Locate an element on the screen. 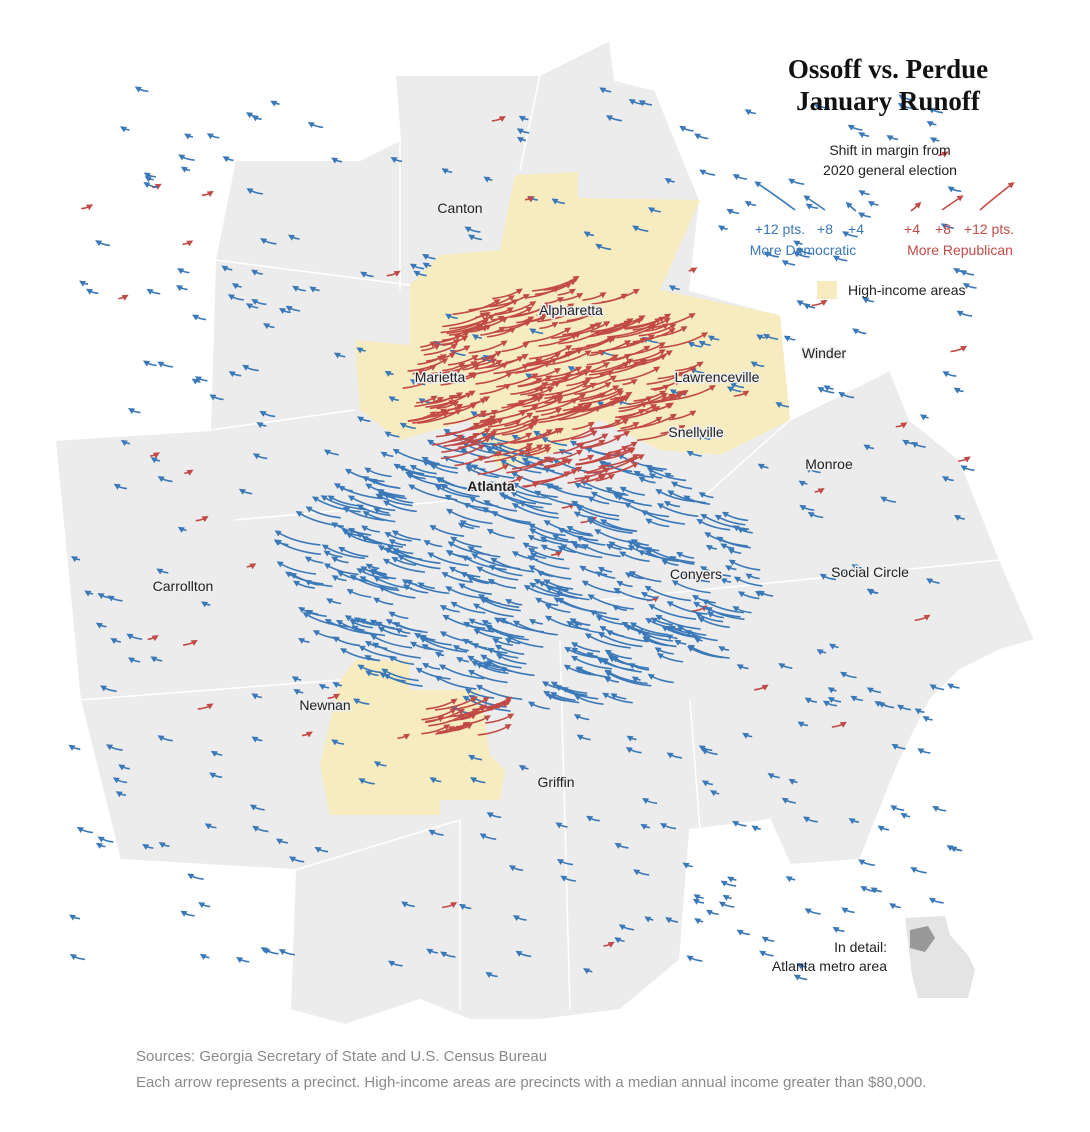 The image size is (1090, 1132). legend-heading: 2020 general election is located at coordinates (890, 170).